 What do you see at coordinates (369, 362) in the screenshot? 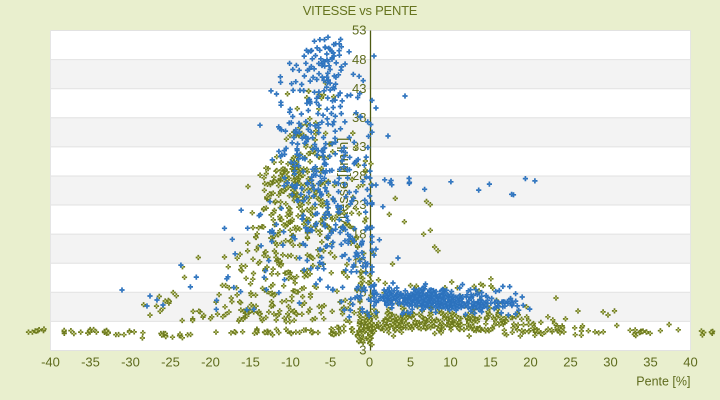
I see `svg-text: 0` at bounding box center [369, 362].